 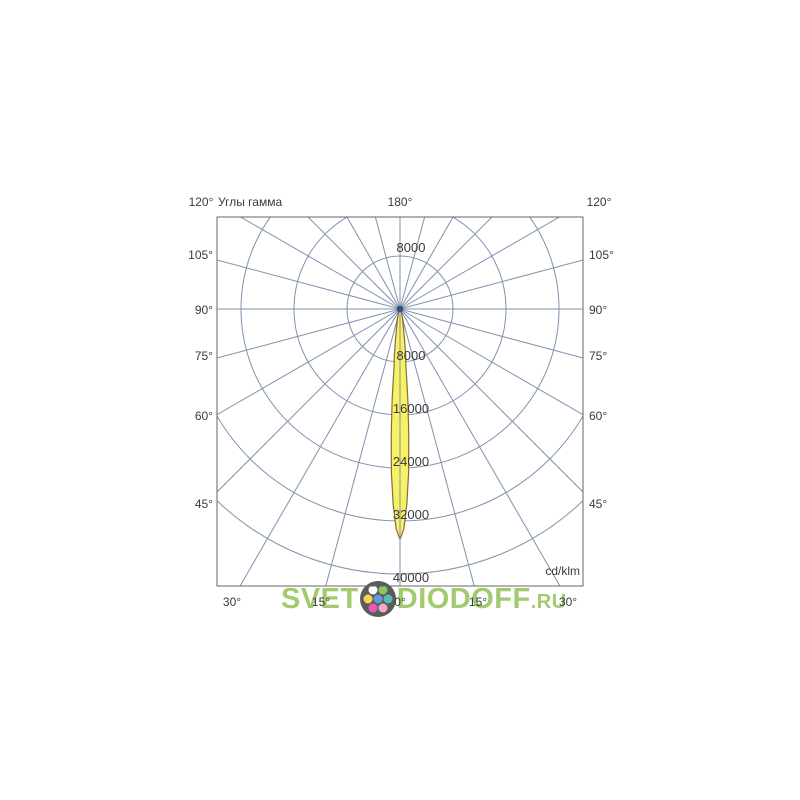 I want to click on logo-center-dot, so click(x=378, y=599).